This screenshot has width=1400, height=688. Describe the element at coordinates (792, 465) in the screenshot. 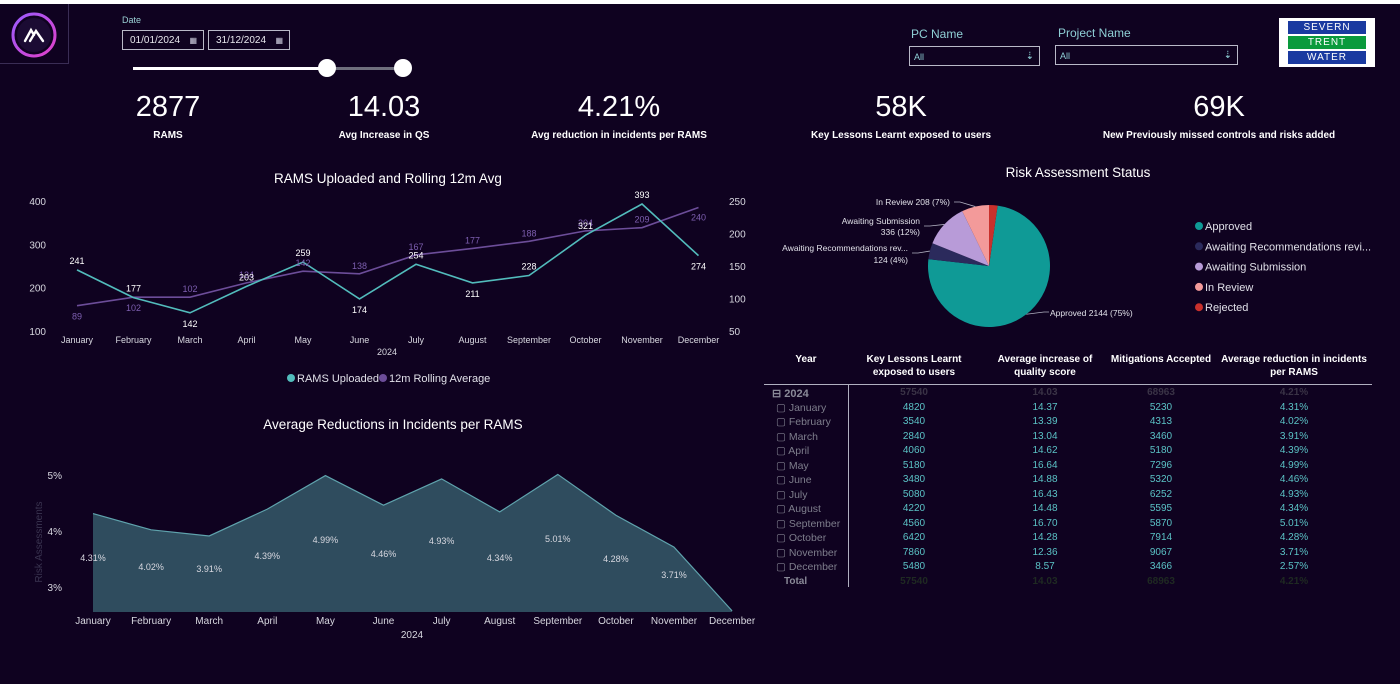

I see `month-label: ▢ May` at that location.